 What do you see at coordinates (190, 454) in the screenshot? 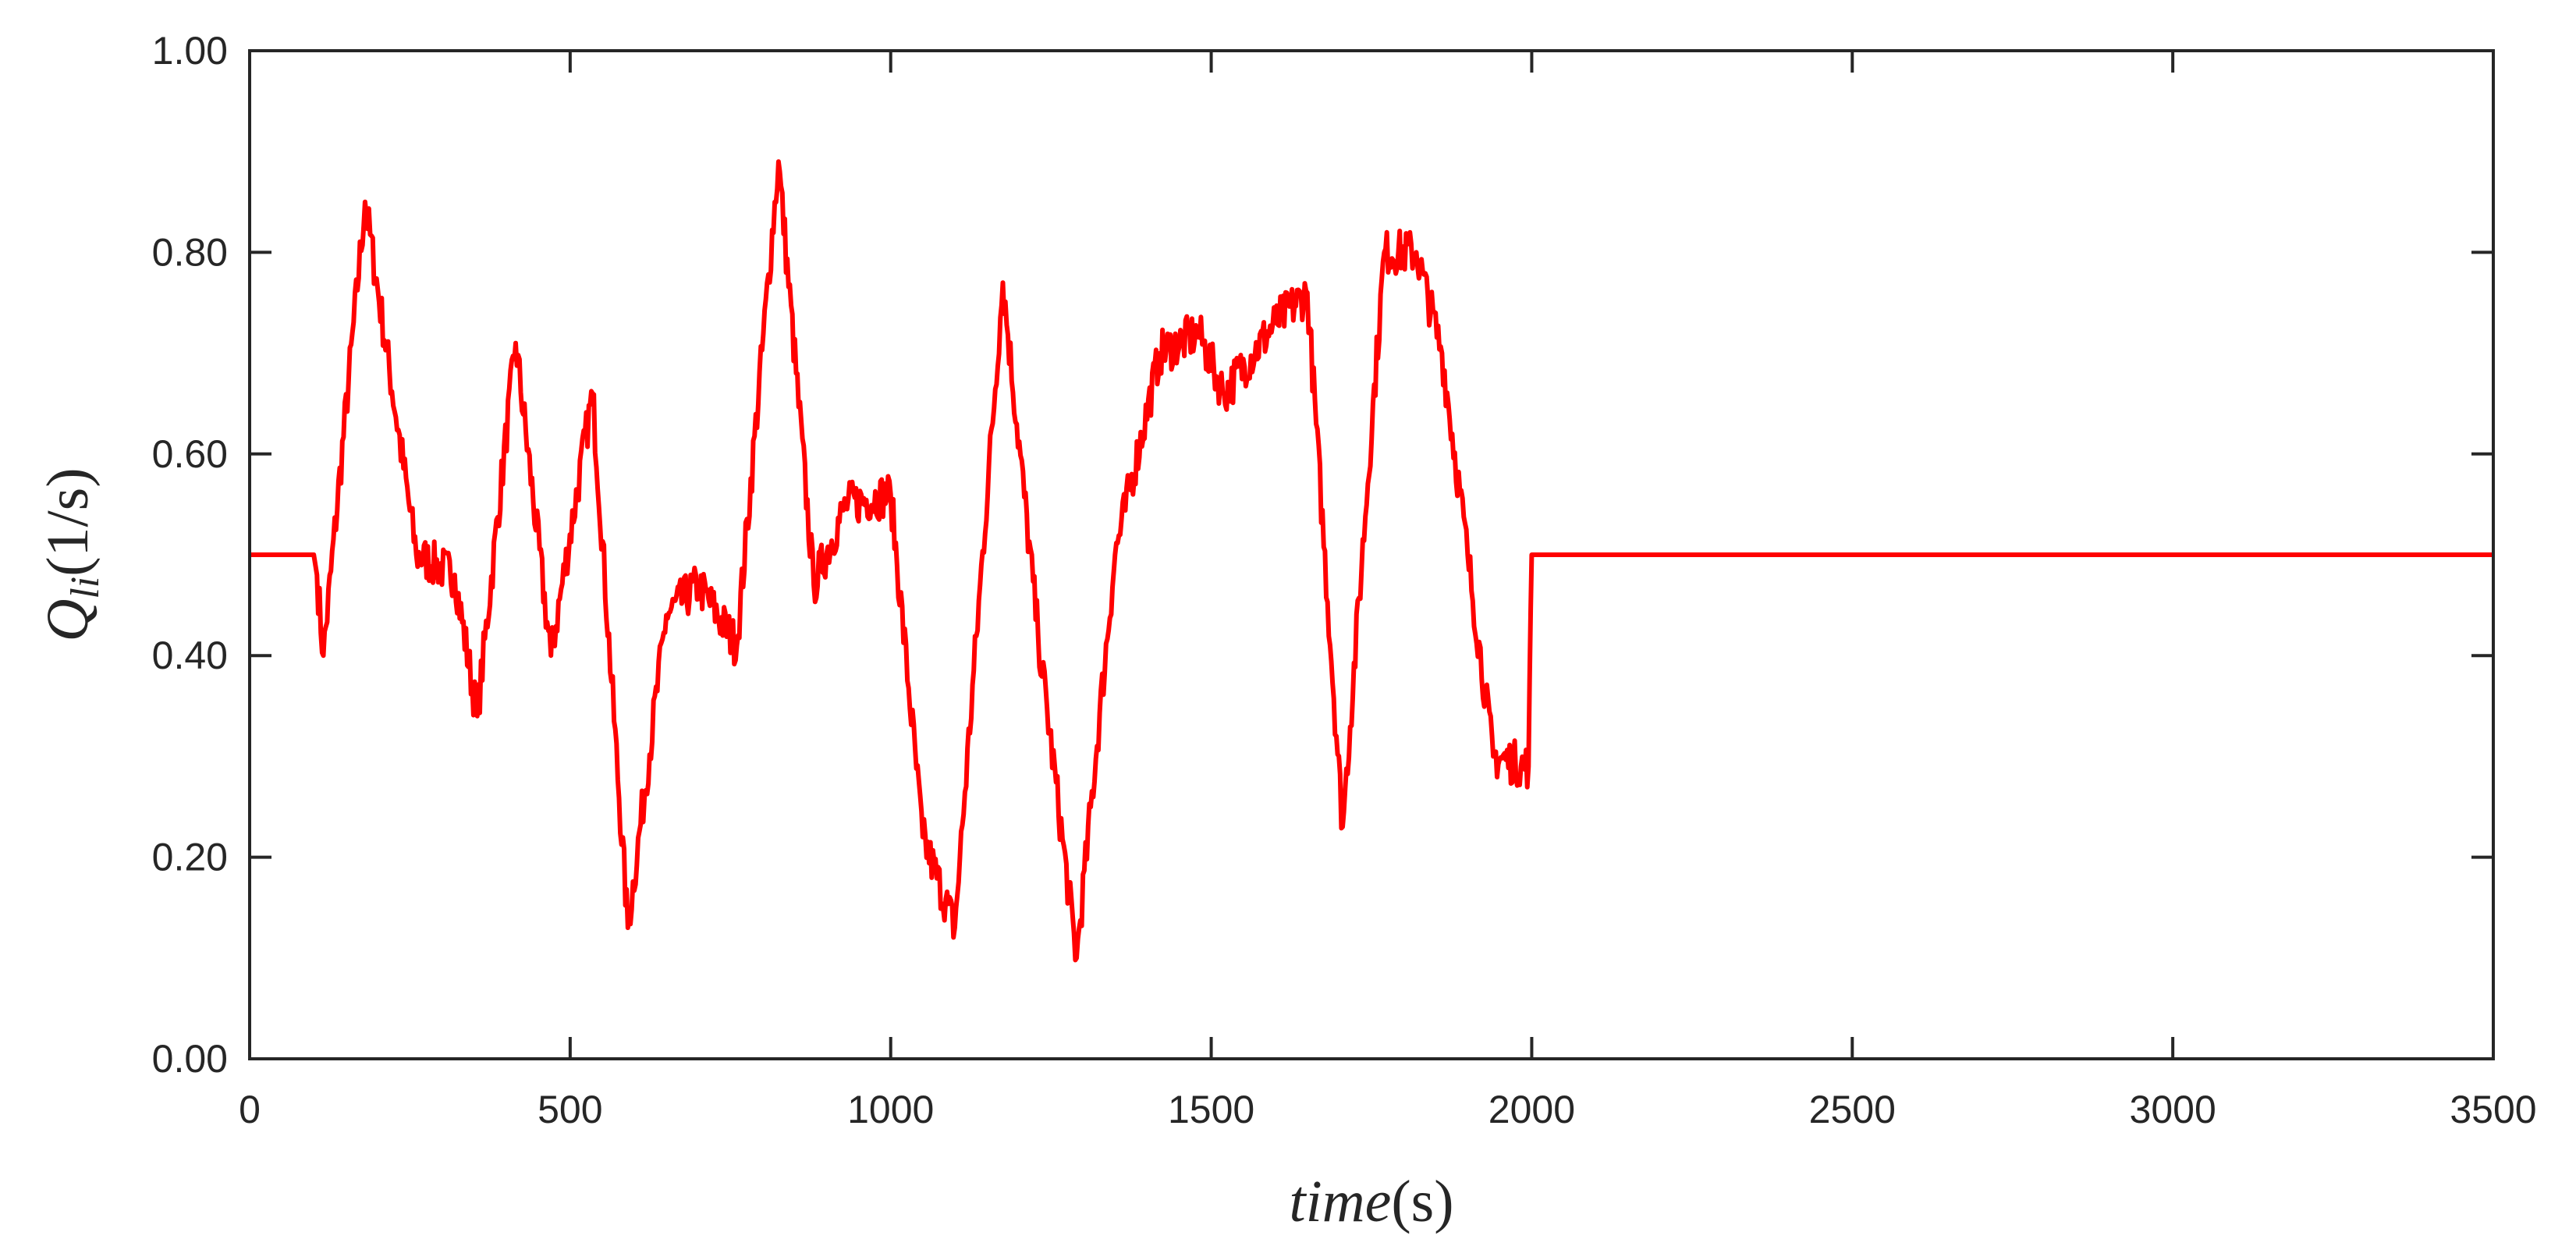
I see `y-tick-label: 0.60` at bounding box center [190, 454].